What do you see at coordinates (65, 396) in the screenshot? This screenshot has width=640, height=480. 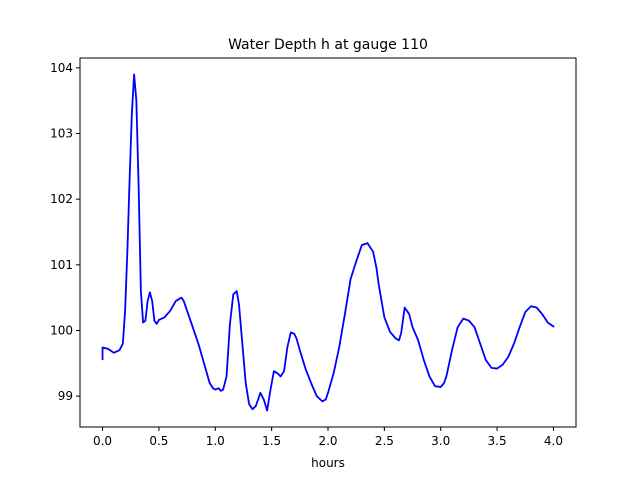 I see `y-tick-label: 99` at bounding box center [65, 396].